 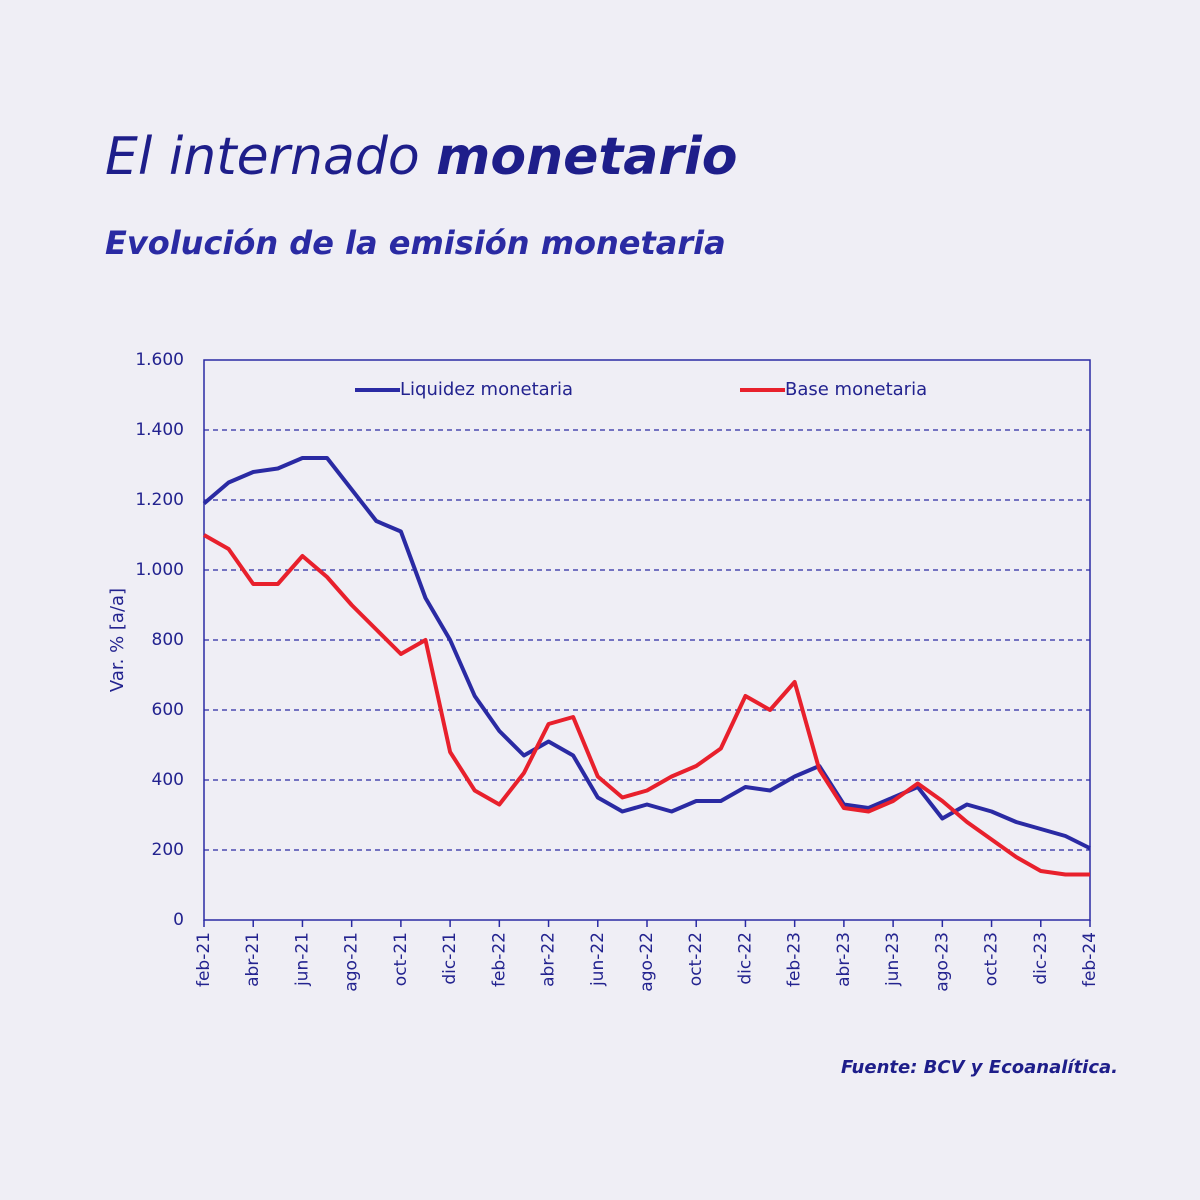 I want to click on x-tick-label: feb-24, so click(x=1090, y=959).